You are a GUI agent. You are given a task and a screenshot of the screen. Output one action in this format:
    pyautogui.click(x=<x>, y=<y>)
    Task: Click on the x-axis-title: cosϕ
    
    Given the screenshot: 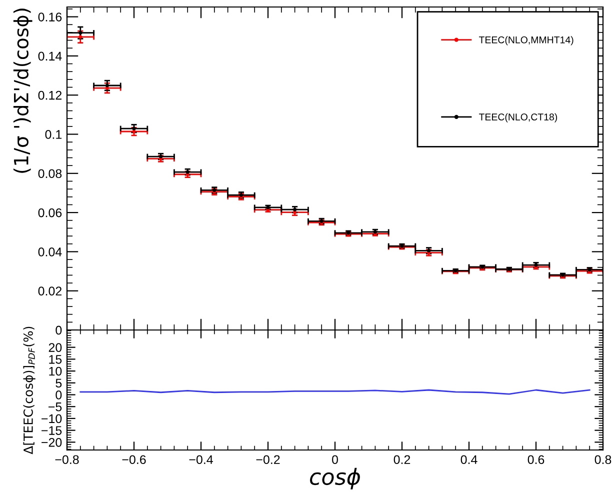 What is the action you would take?
    pyautogui.click(x=335, y=479)
    